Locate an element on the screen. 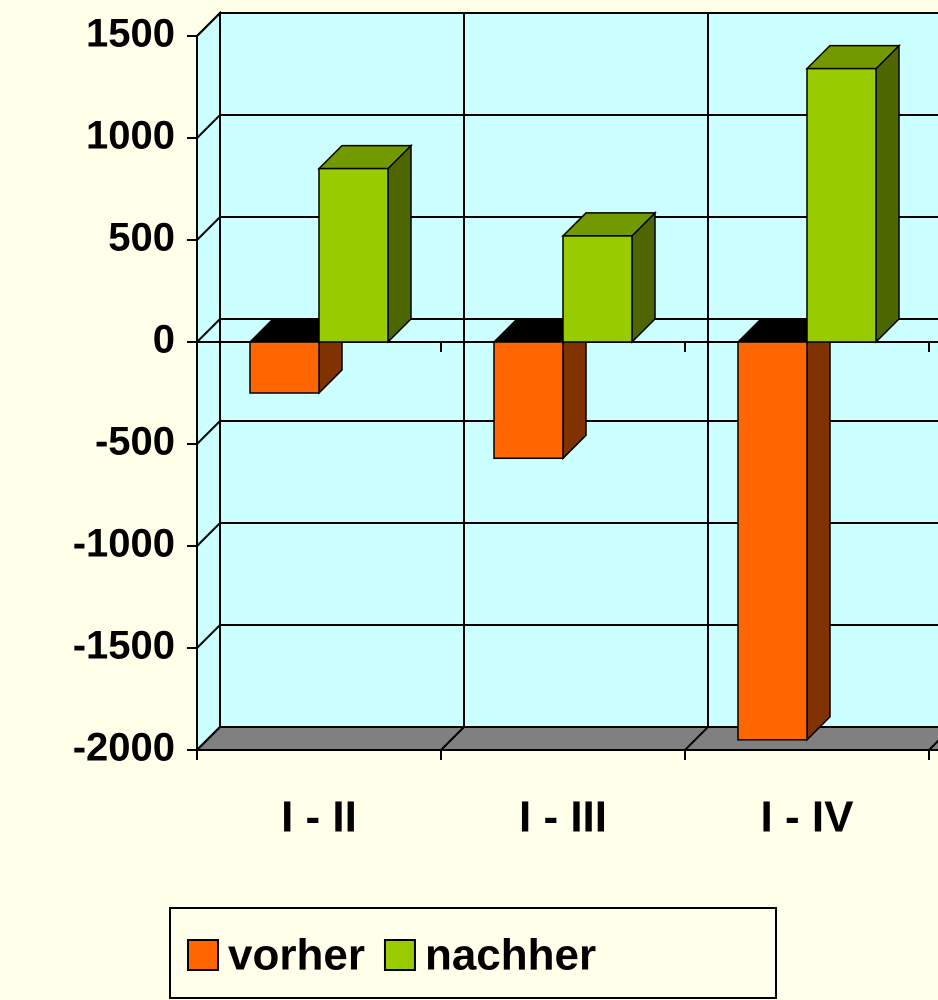  y-tick-label: 500 is located at coordinates (141, 238).